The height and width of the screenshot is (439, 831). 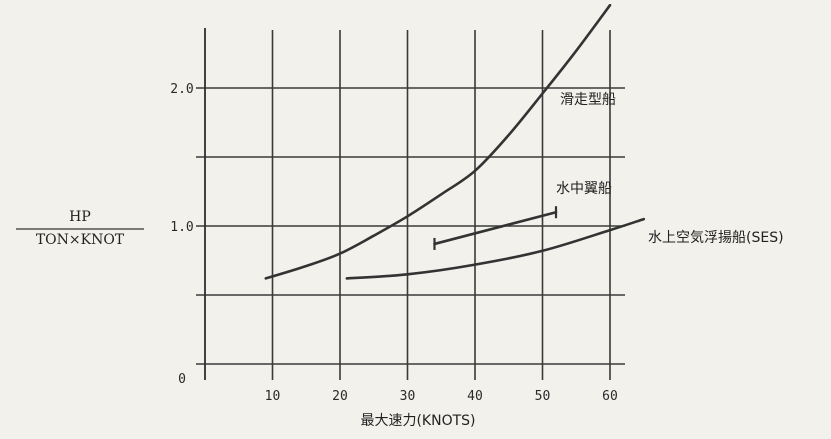 What do you see at coordinates (181, 227) in the screenshot?
I see `y-tick-label: 1.0` at bounding box center [181, 227].